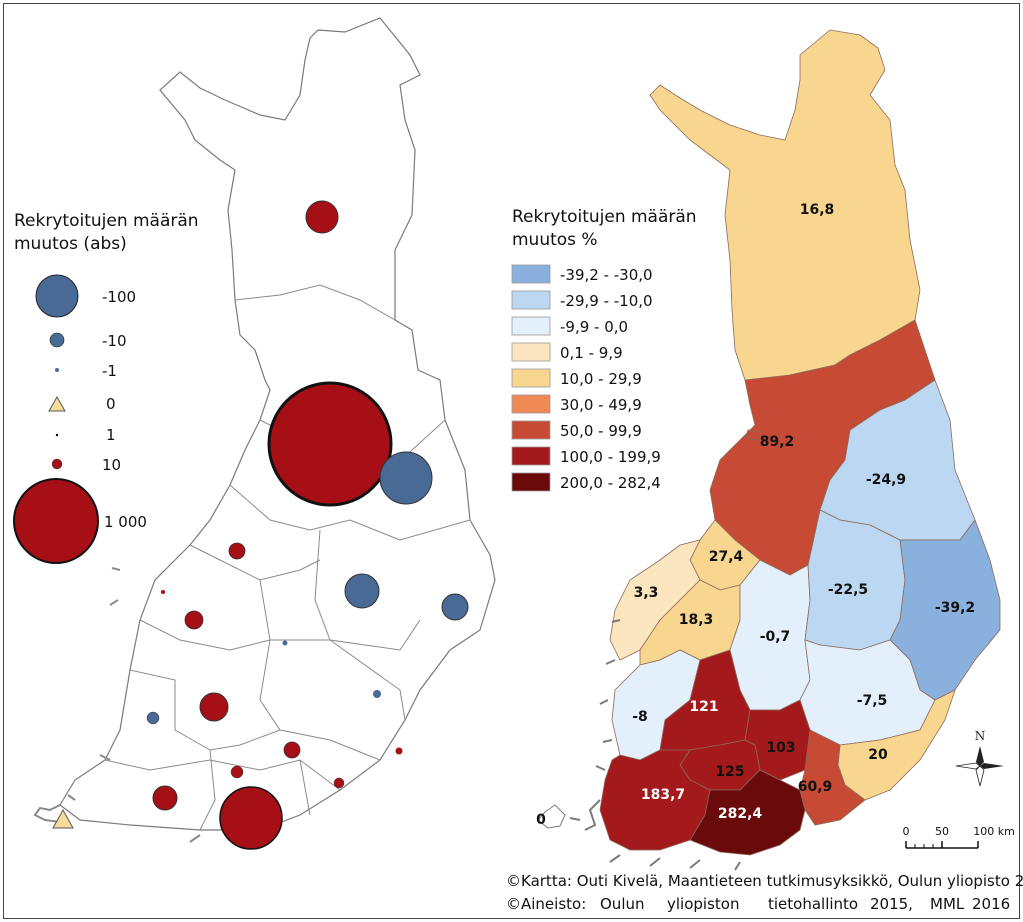 Image resolution: width=1023 pixels, height=922 pixels. What do you see at coordinates (114, 341) in the screenshot?
I see `legend-label-minus10: -10` at bounding box center [114, 341].